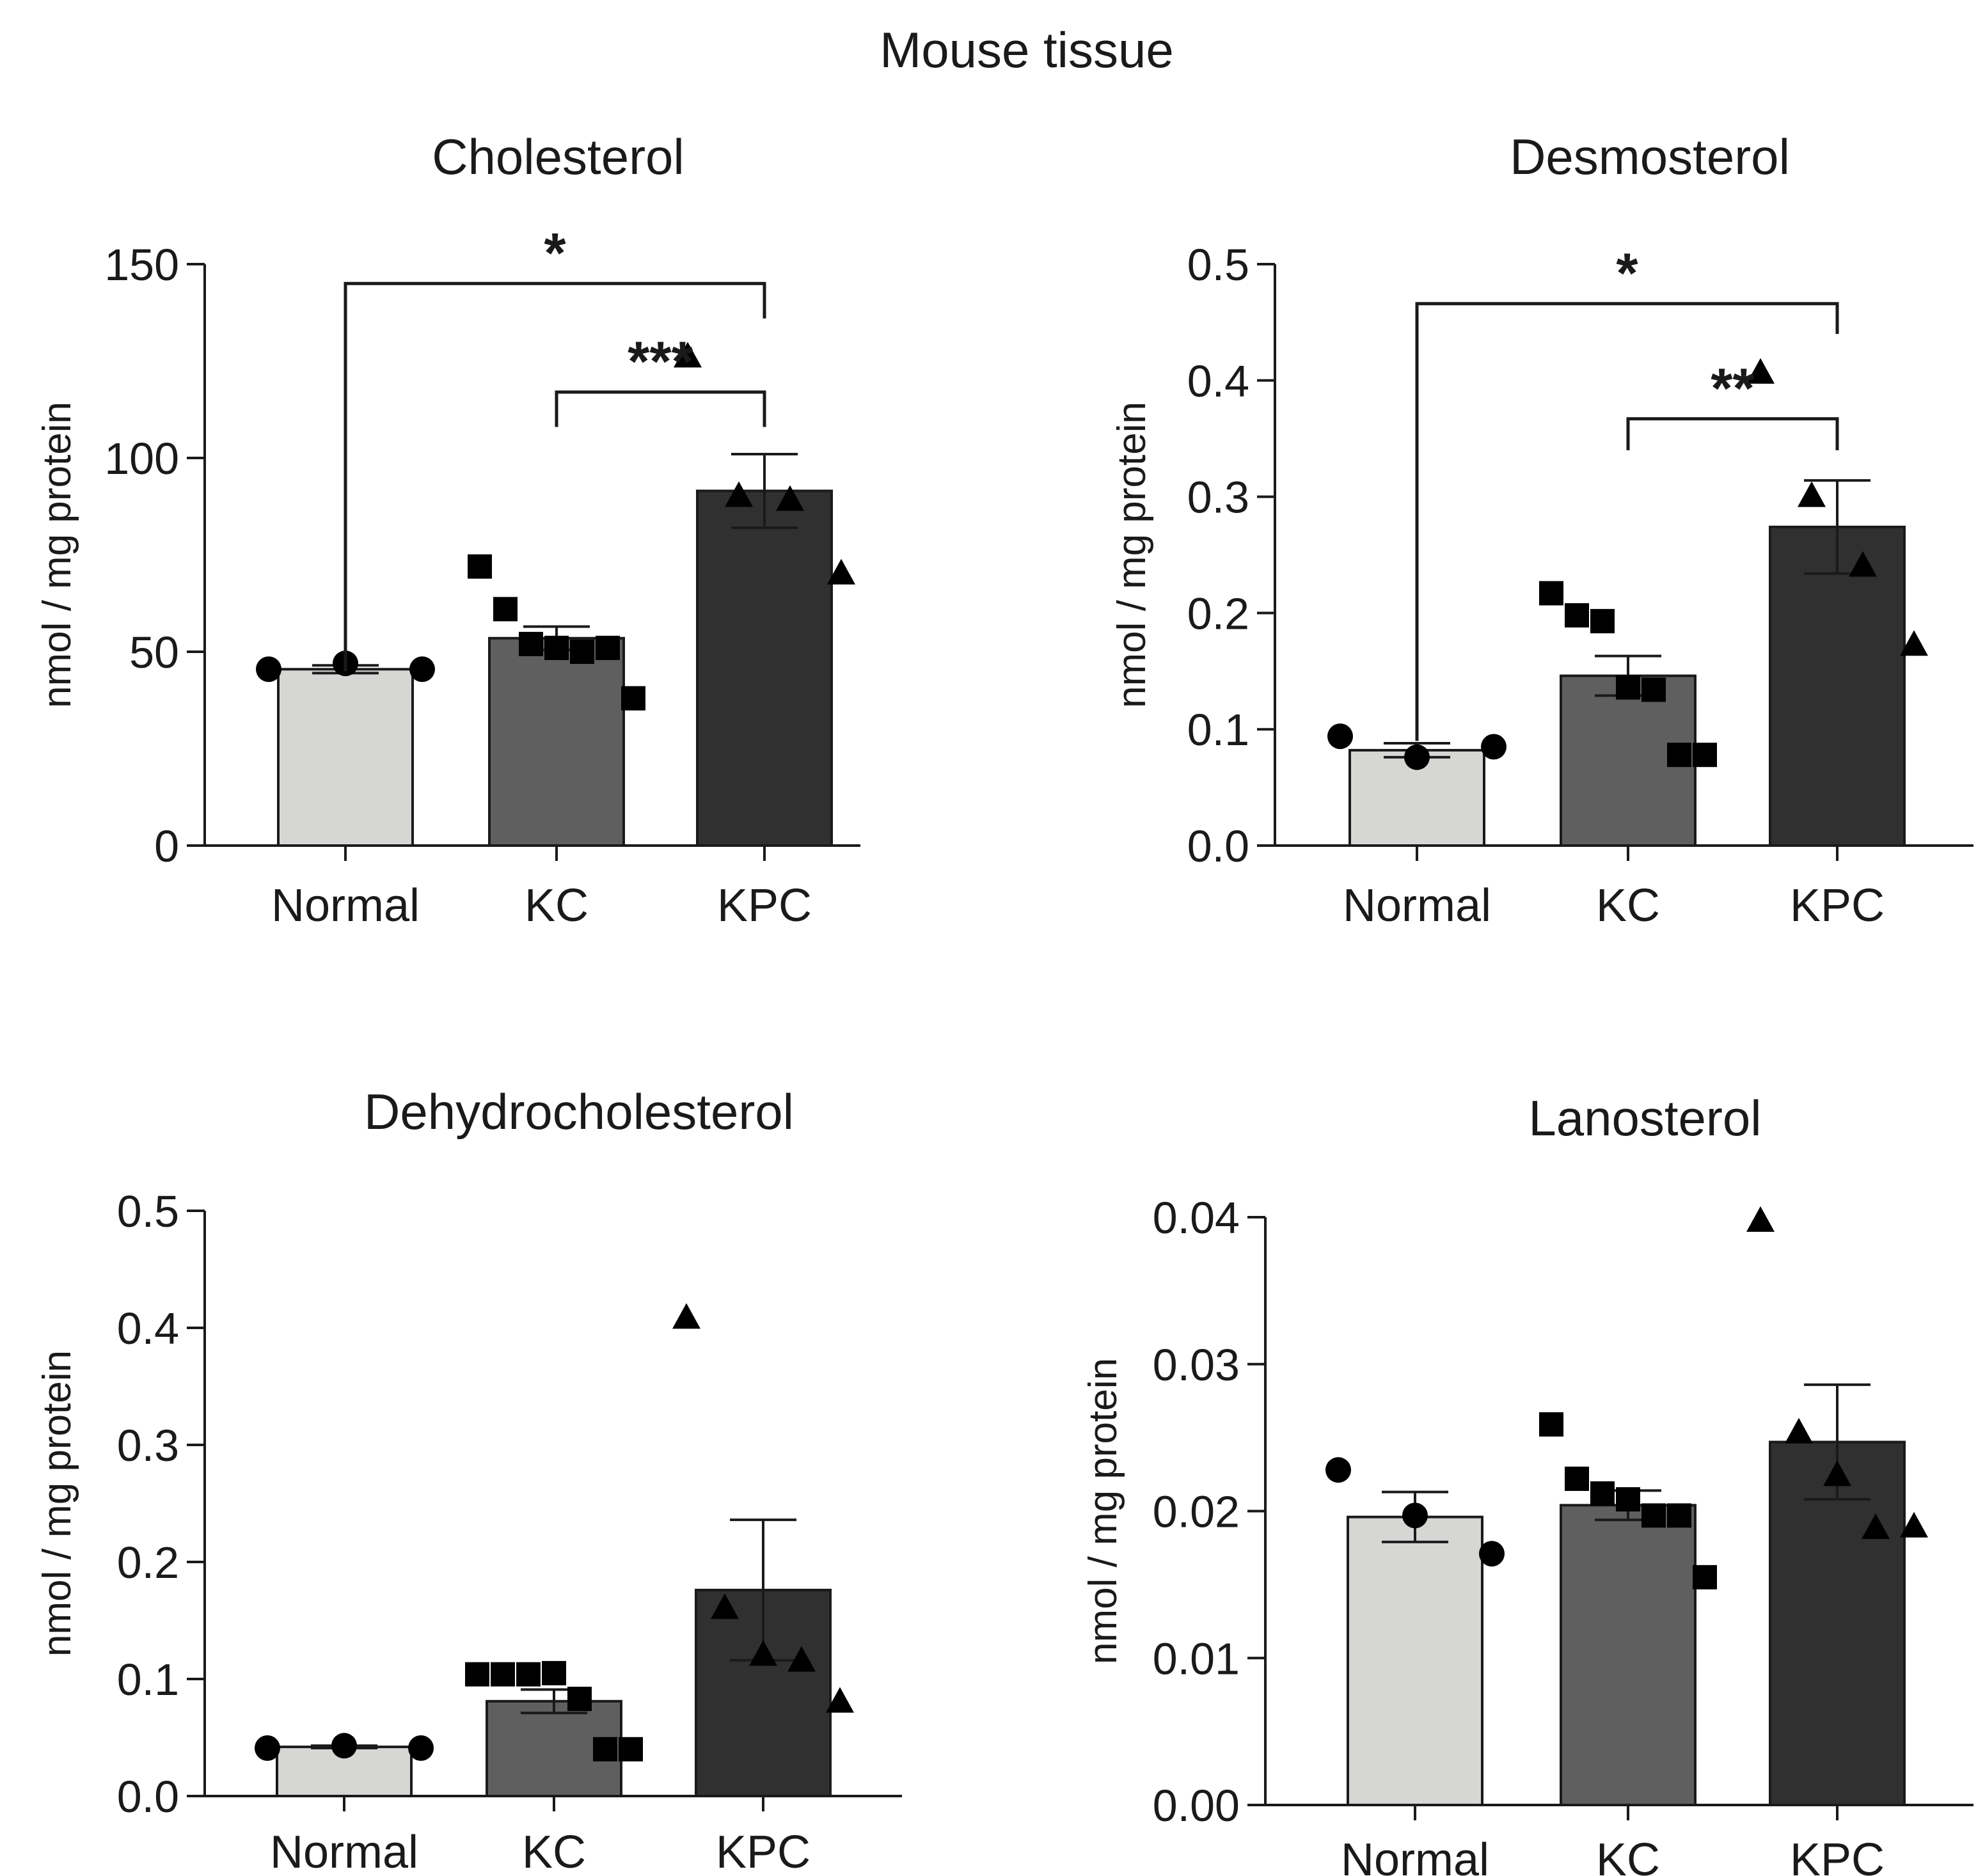 Image resolution: width=1985 pixels, height=1876 pixels. What do you see at coordinates (555, 252) in the screenshot?
I see `chart-0-significance-label-0: *` at bounding box center [555, 252].